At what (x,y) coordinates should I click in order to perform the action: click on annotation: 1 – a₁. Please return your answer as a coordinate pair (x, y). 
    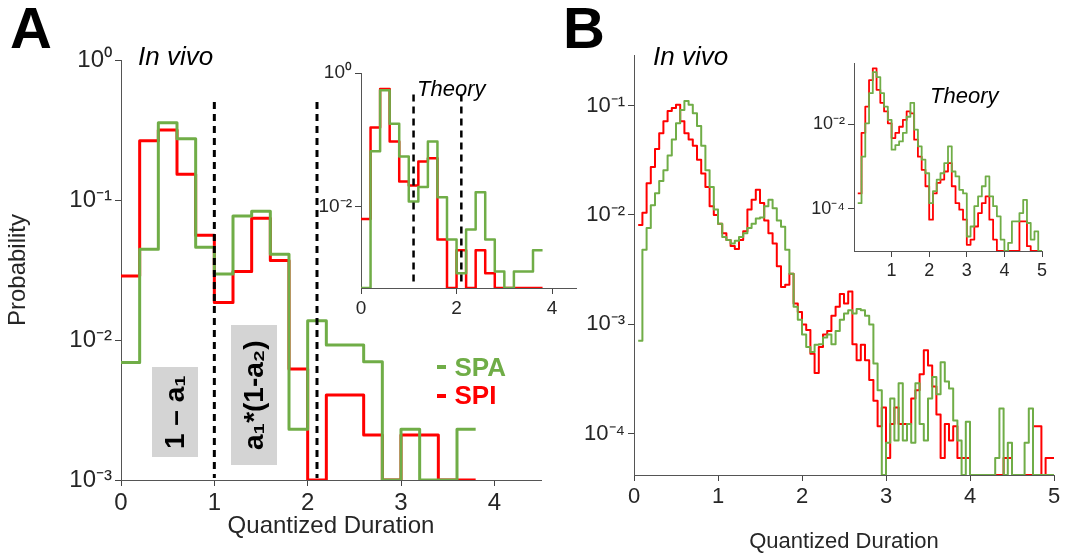
    Looking at the image, I should click on (175, 412).